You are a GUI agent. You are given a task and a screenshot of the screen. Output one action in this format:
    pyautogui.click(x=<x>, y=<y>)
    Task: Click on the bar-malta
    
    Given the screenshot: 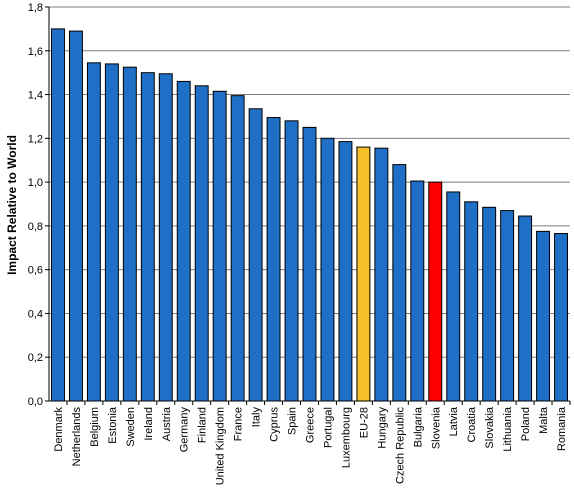 What is the action you would take?
    pyautogui.click(x=543, y=316)
    